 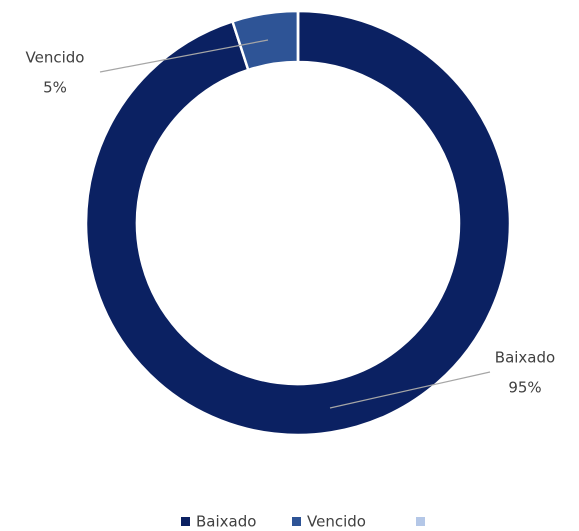 What do you see at coordinates (336, 522) in the screenshot?
I see `legend-label: Vencido` at bounding box center [336, 522].